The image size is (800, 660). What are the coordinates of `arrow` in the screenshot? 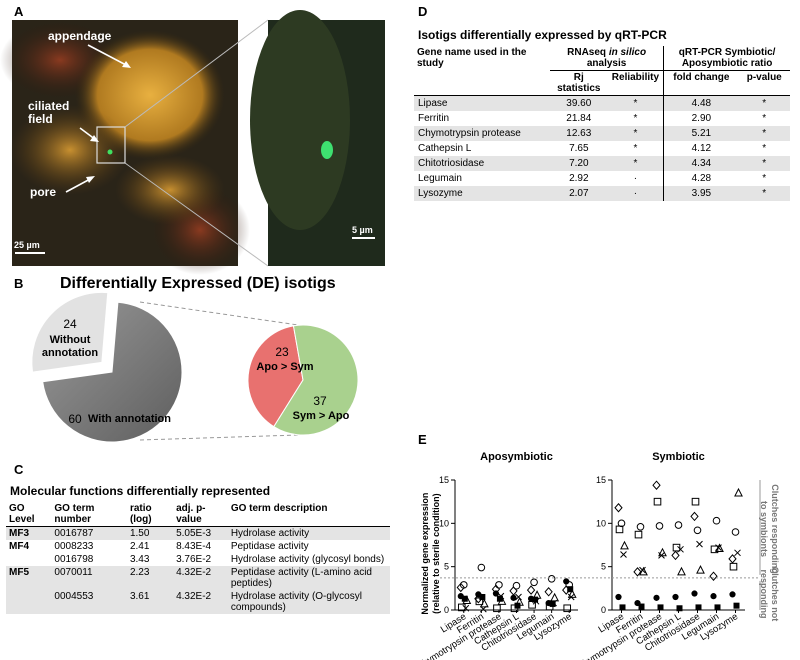 It's located at (108, 55).